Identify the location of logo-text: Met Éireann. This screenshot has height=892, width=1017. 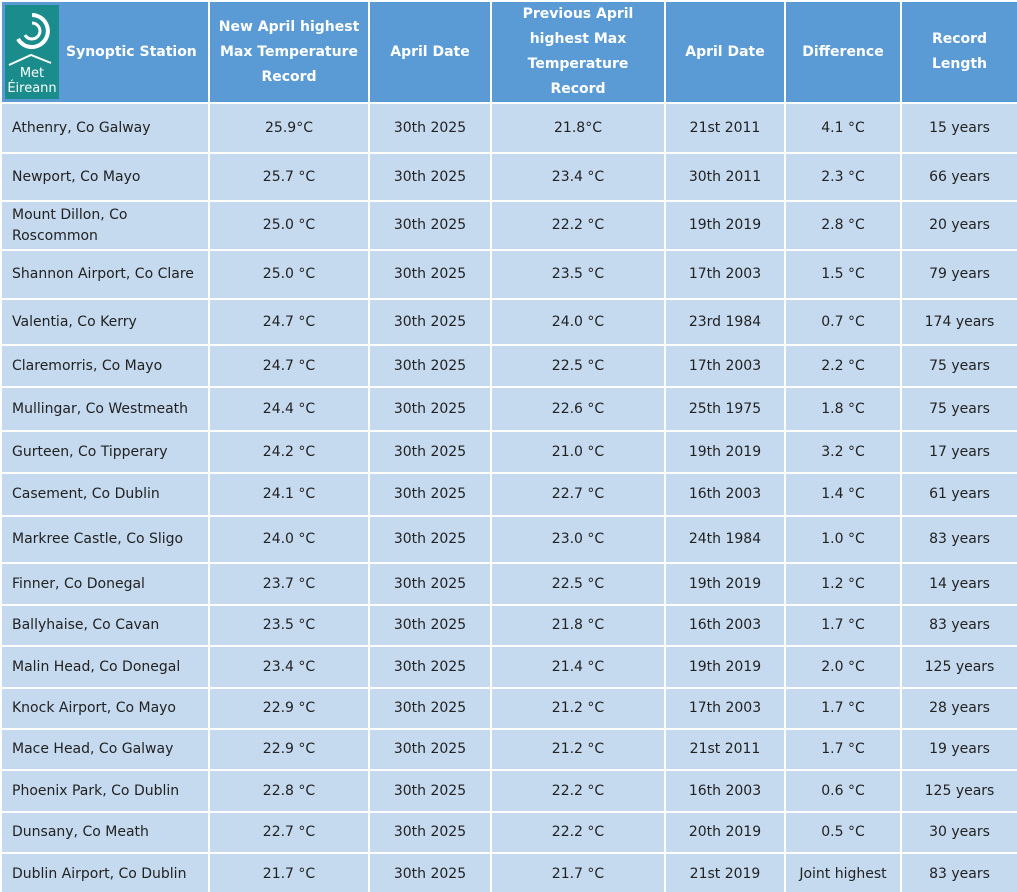
(32, 81).